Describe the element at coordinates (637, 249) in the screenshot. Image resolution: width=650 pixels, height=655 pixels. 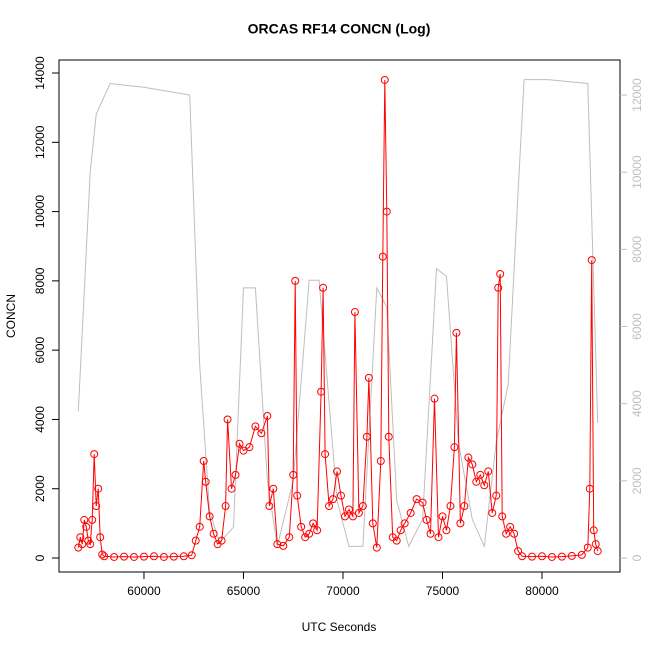
I see `y2-tick-label: 8000` at that location.